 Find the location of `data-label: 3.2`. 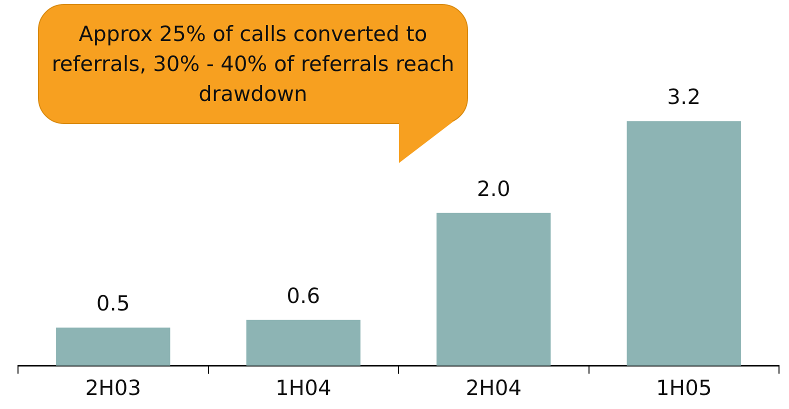

data-label: 3.2 is located at coordinates (684, 97).